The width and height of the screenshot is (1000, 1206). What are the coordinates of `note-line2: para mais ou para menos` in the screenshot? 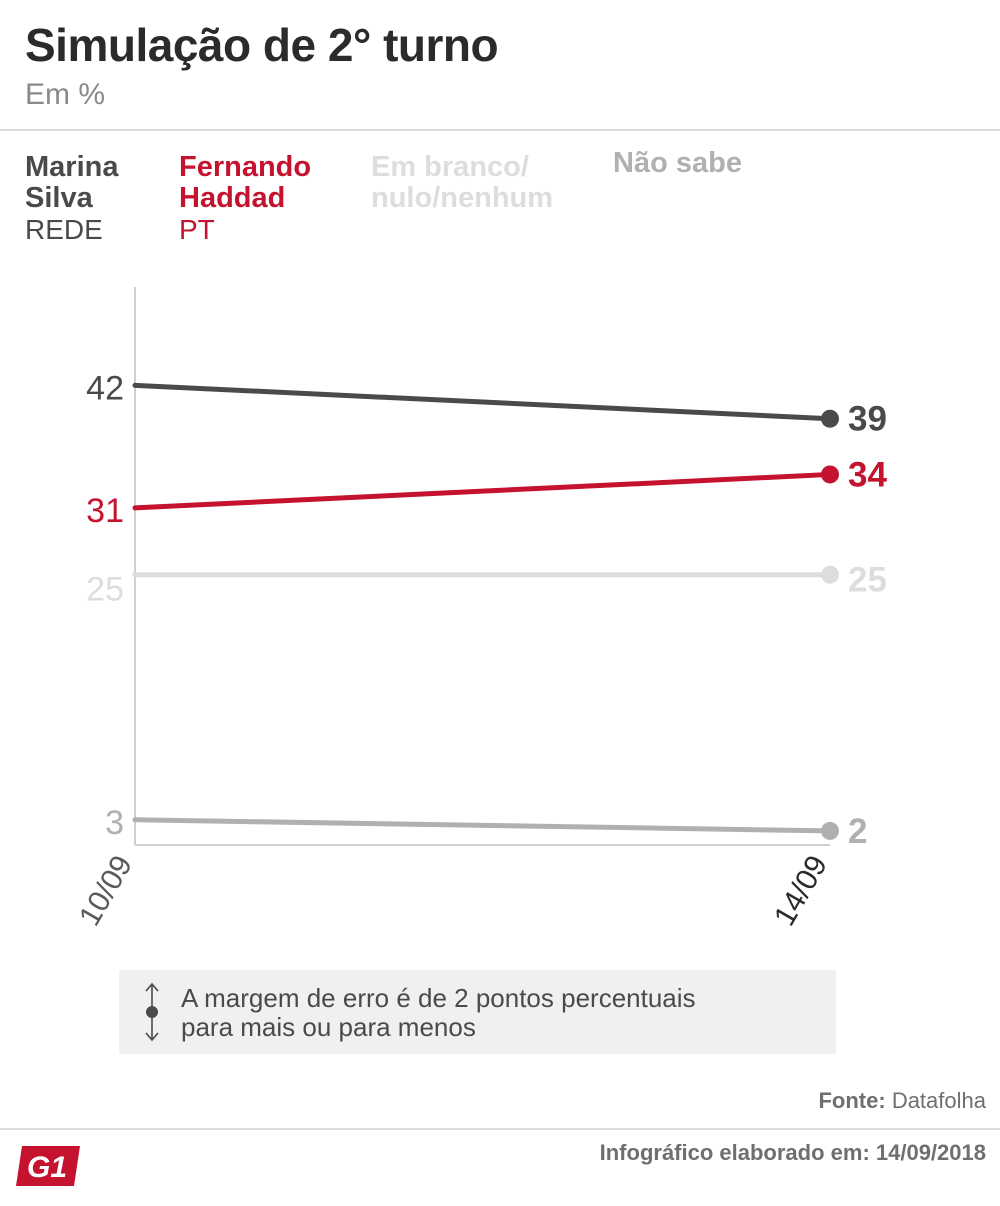 It's located at (328, 1027).